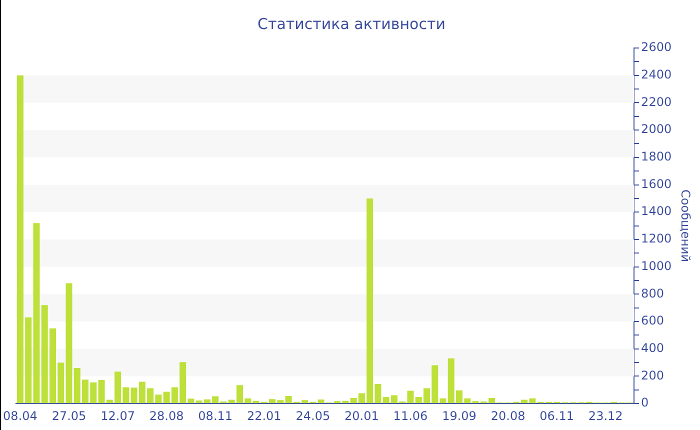  Describe the element at coordinates (20, 415) in the screenshot. I see `x-tick-label: 08.04` at that location.